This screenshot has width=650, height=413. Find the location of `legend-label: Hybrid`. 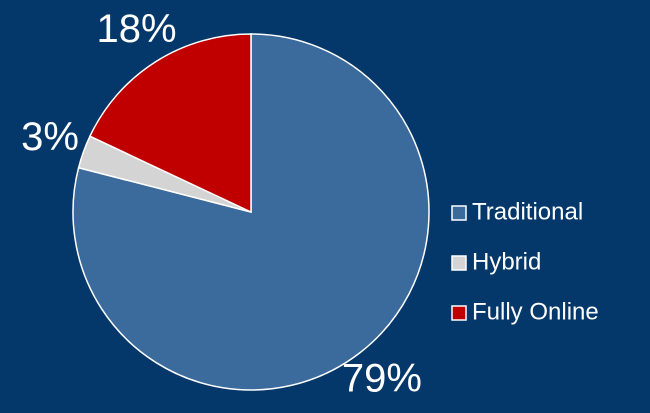

legend-label: Hybrid is located at coordinates (506, 261).